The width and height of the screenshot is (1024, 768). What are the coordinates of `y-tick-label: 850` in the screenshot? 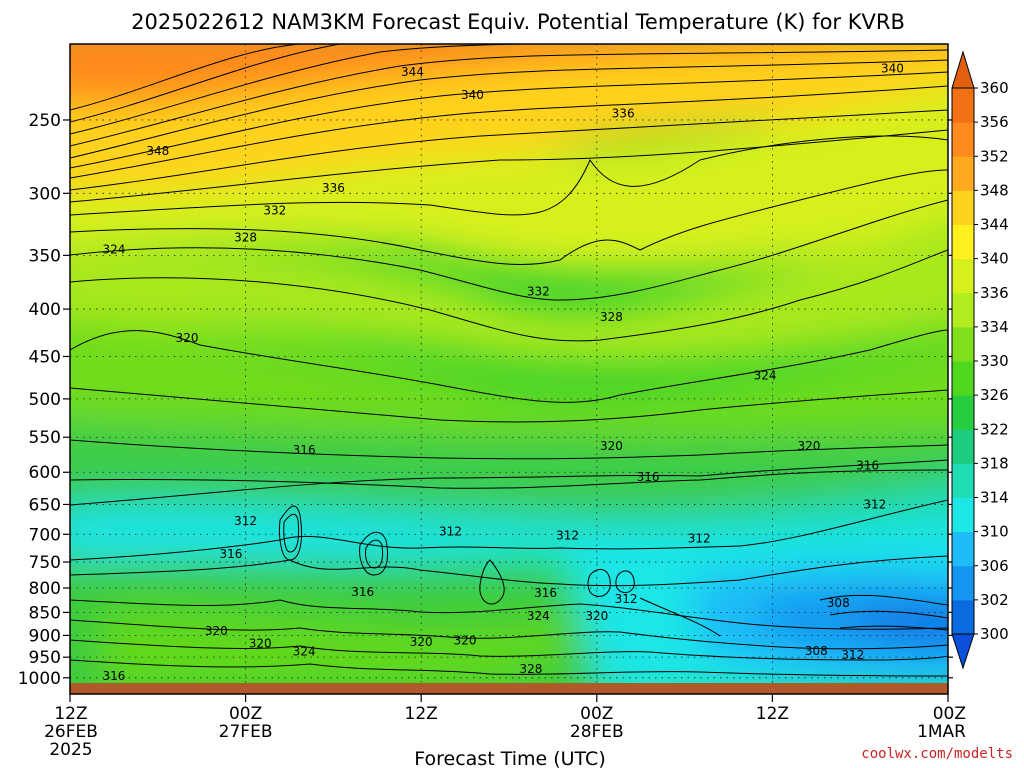 It's located at (45, 613).